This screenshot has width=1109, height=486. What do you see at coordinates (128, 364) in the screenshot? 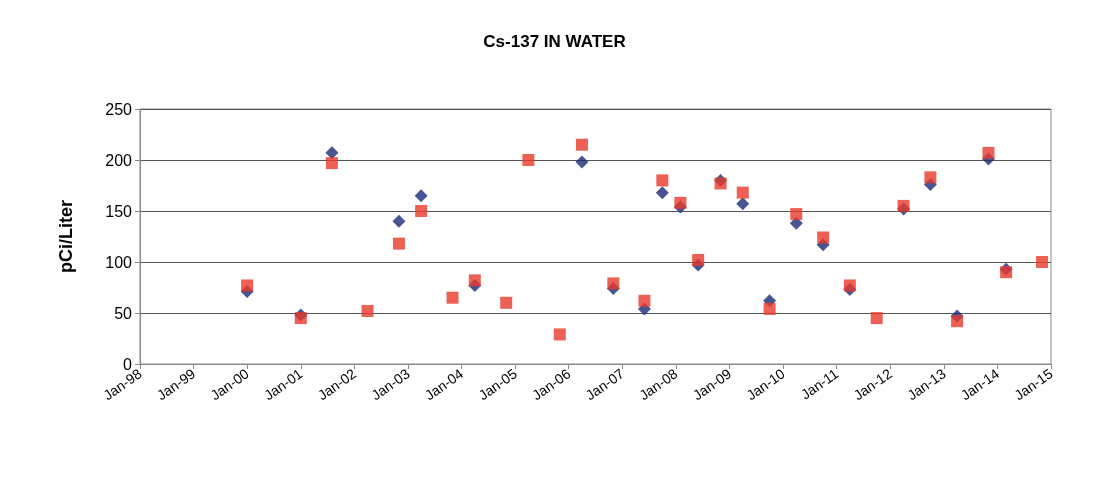
I see `y-tick-label: 0` at bounding box center [128, 364].